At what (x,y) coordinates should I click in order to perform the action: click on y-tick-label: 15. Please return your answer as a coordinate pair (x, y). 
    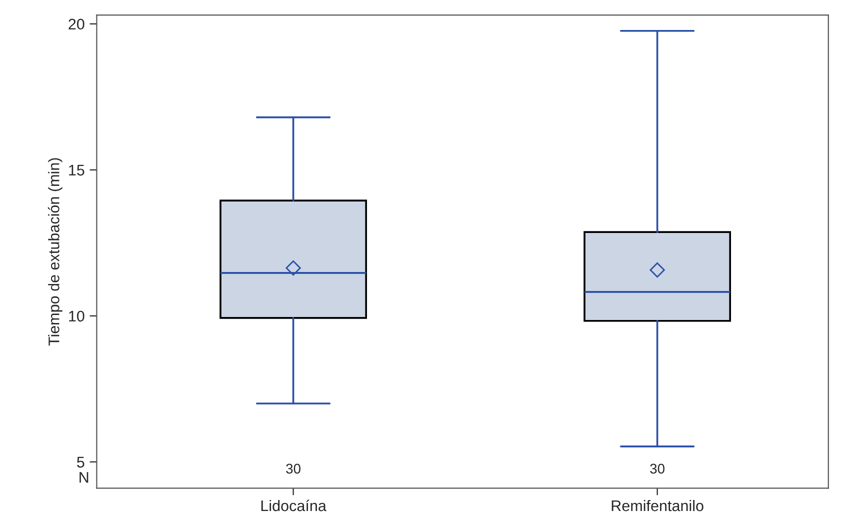
    Looking at the image, I should click on (76, 170).